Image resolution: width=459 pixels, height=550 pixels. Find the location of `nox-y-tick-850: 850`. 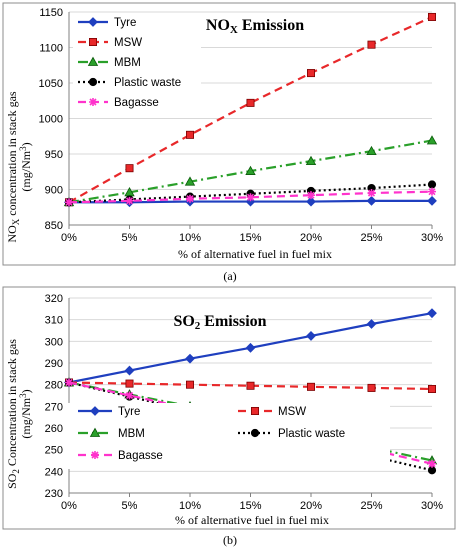

nox-y-tick-850: 850 is located at coordinates (54, 226).